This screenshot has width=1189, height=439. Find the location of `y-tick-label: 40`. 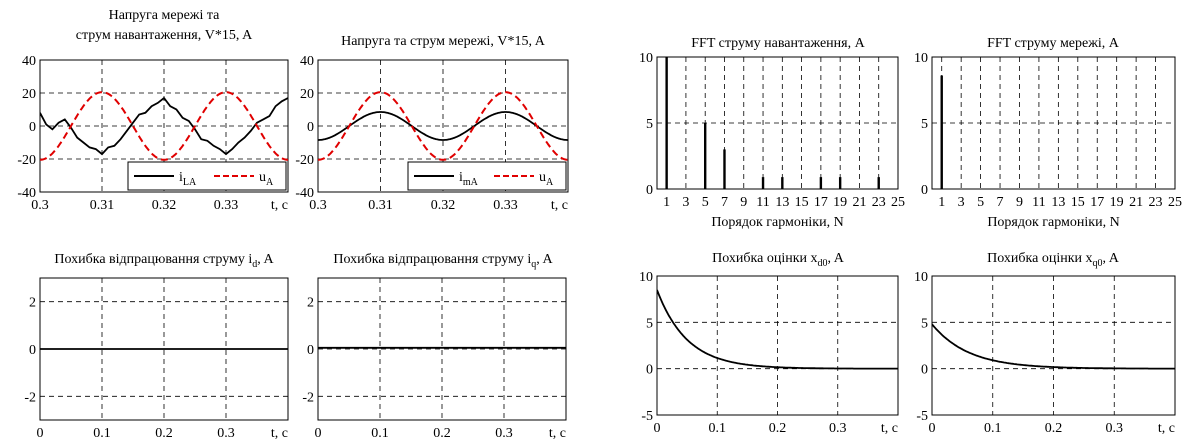

y-tick-label: 40 is located at coordinates (29, 61).